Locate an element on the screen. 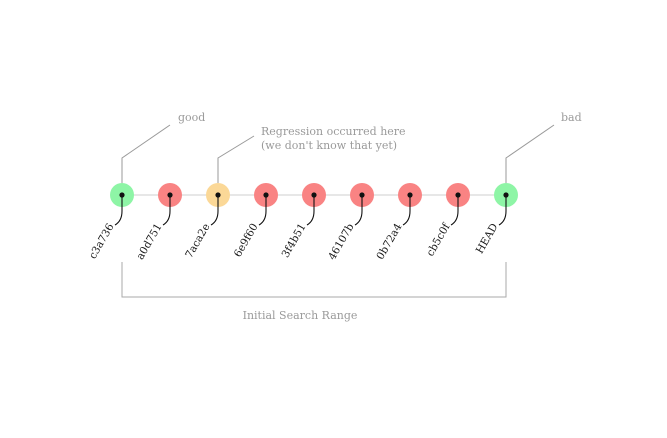 This screenshot has height=438, width=667. commit-node: HEAD is located at coordinates (496, 219).